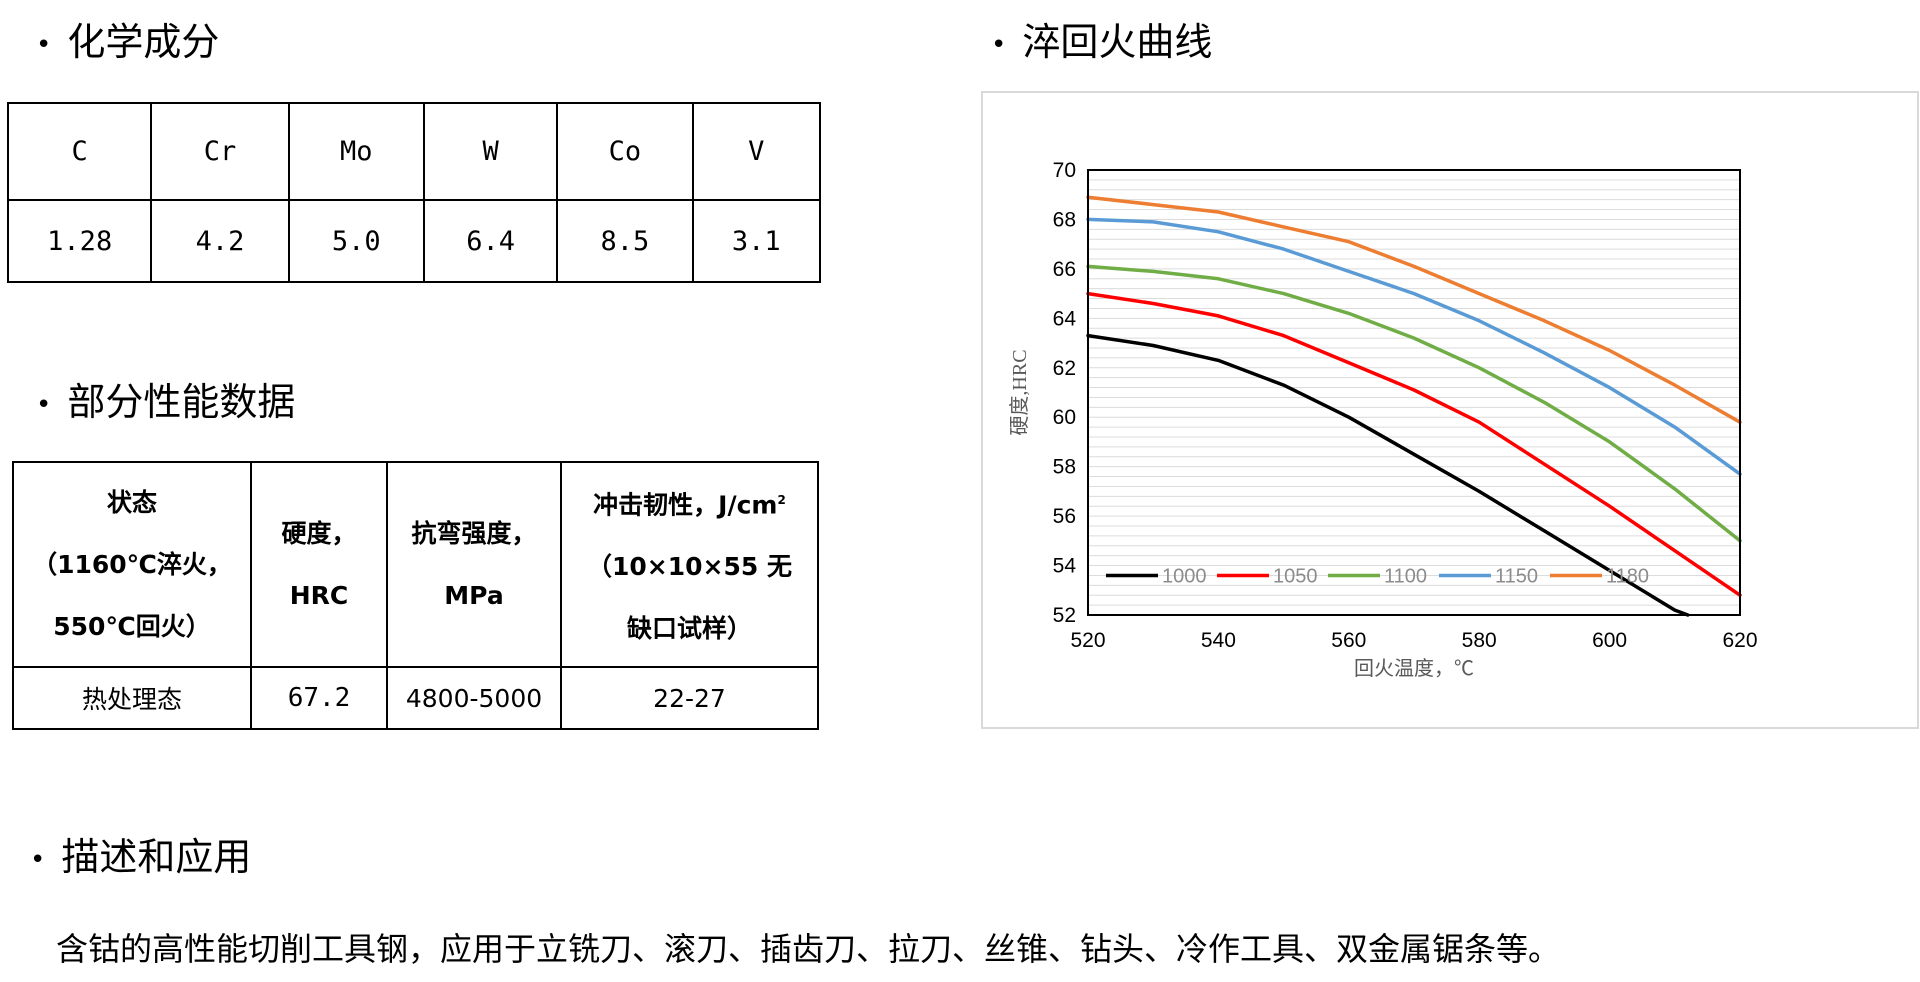 This screenshot has height=982, width=1920. What do you see at coordinates (1064, 269) in the screenshot?
I see `y-tick-label: 66` at bounding box center [1064, 269].